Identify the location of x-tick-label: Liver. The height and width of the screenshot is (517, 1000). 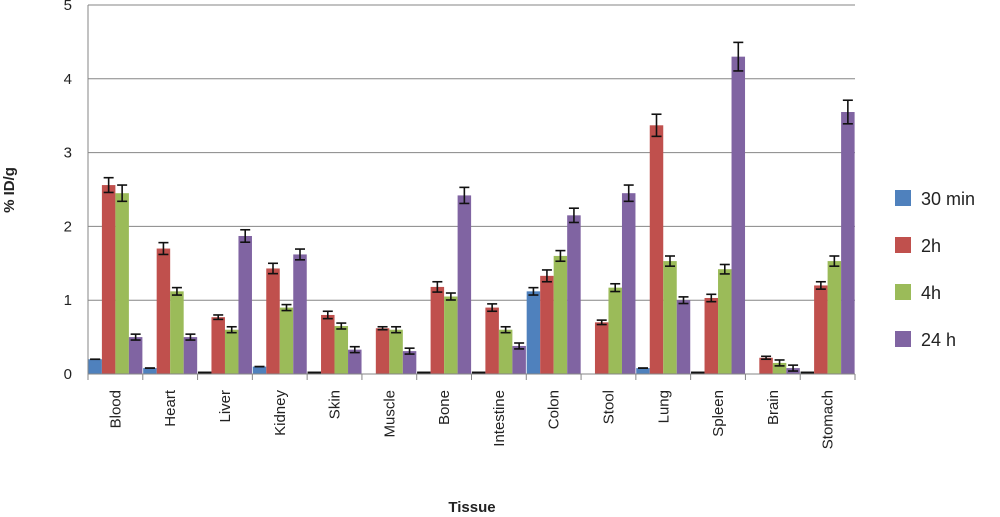
(225, 406).